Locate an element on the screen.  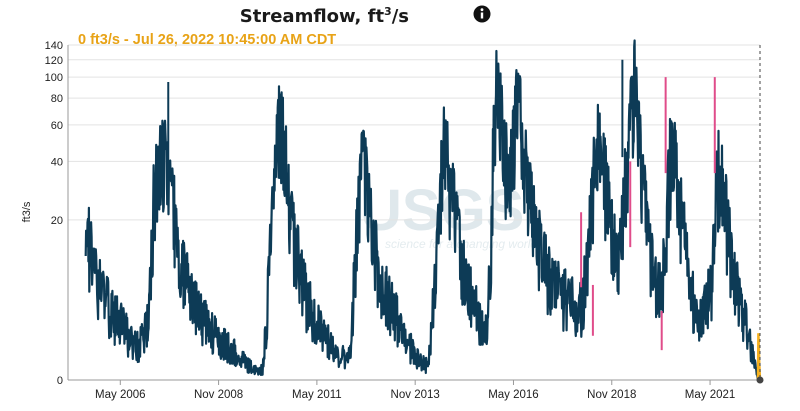
title-superscript: 3 is located at coordinates (388, 11).